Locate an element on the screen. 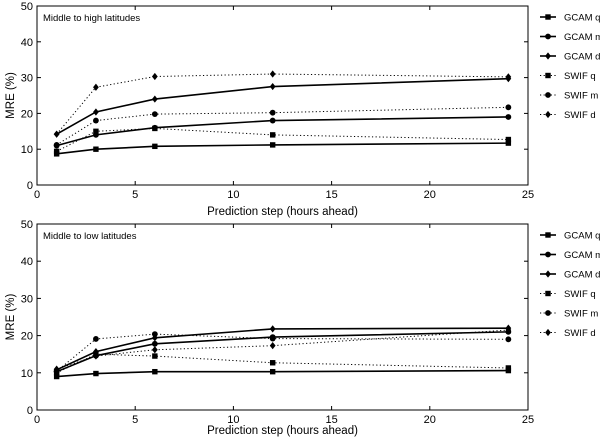 The image size is (600, 438). series-swif-d is located at coordinates (282, 349).